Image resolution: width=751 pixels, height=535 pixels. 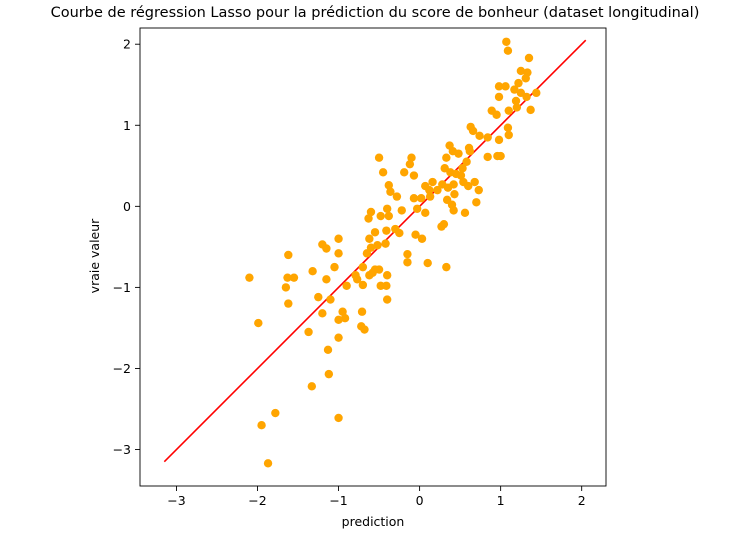 What do you see at coordinates (127, 125) in the screenshot?
I see `y-tick-label: 1` at bounding box center [127, 125].